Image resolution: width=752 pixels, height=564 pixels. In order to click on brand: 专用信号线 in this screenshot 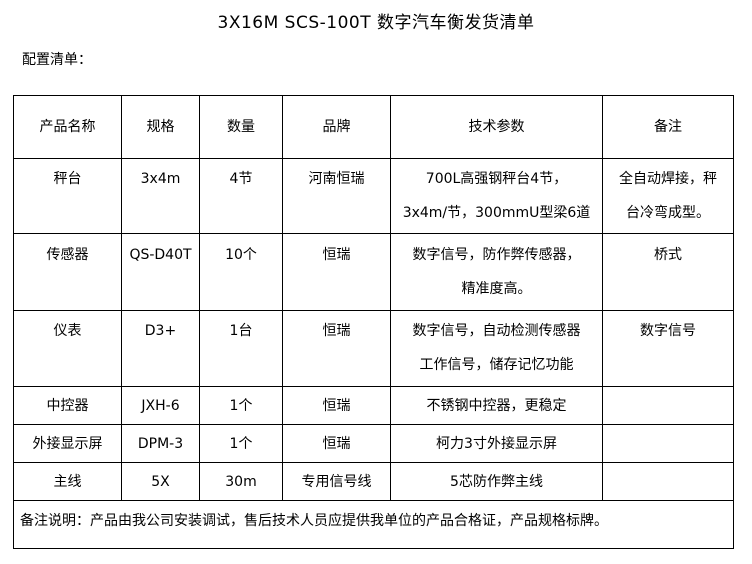, I will do `click(336, 481)`.